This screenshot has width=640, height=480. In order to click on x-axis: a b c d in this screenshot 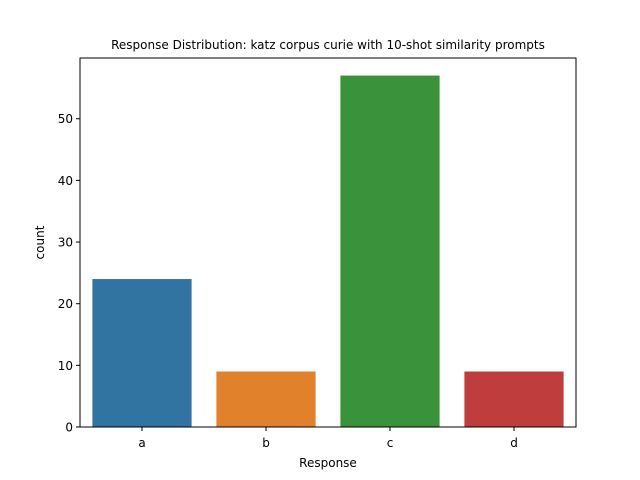, I will do `click(328, 438)`.